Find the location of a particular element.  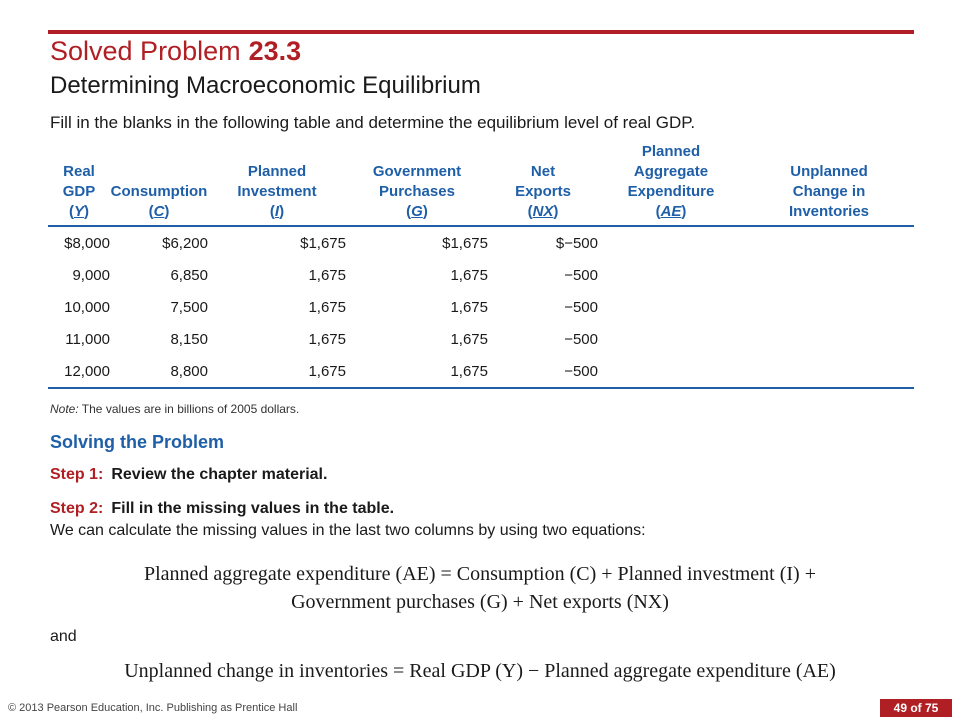

column-header-line: Unplanned is located at coordinates (829, 171).